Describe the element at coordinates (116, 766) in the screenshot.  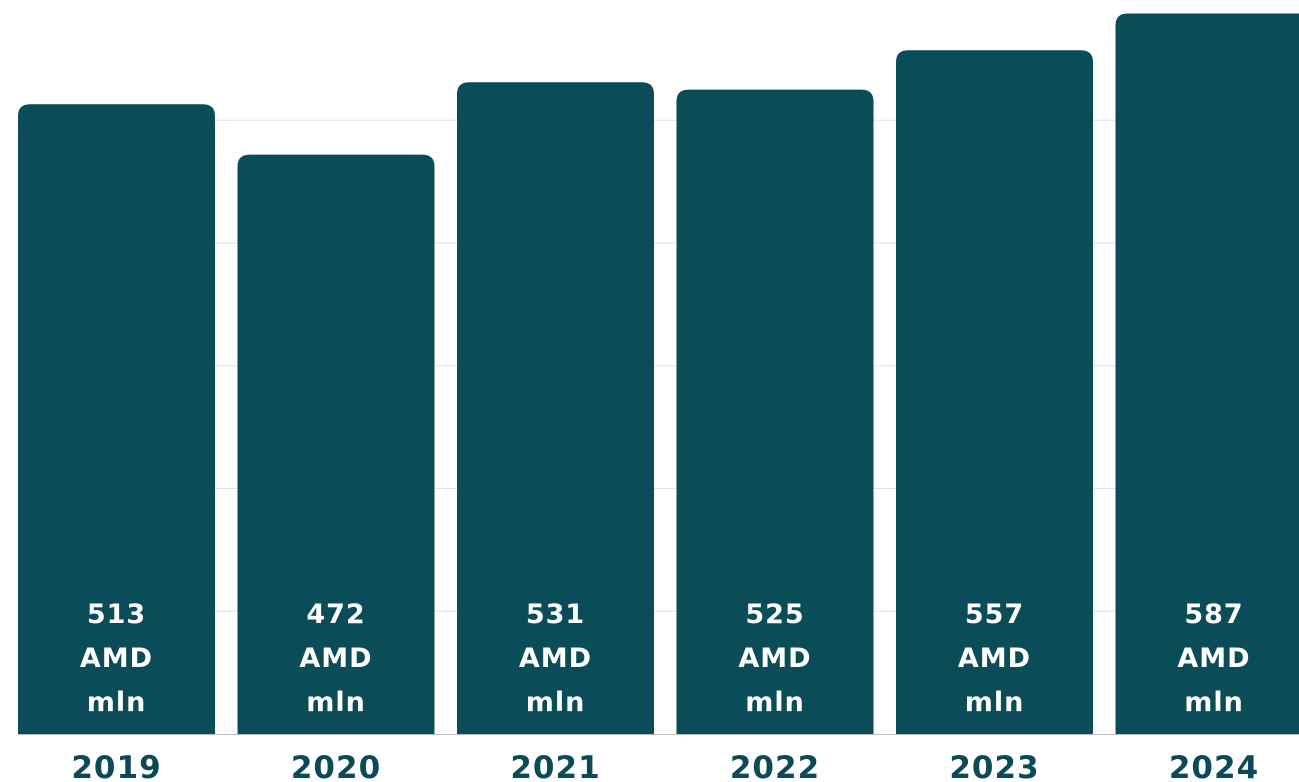
I see `x-tick-label: 2019` at that location.